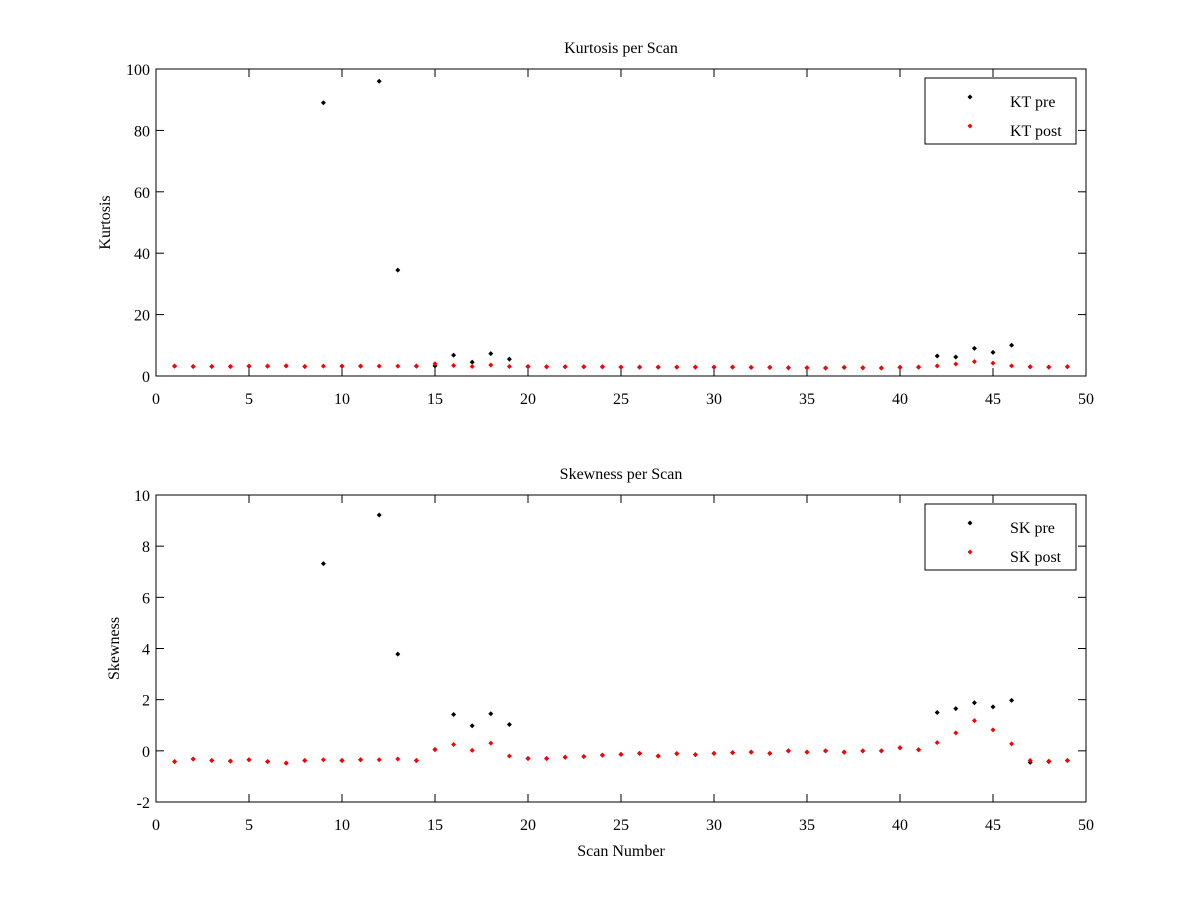 The height and width of the screenshot is (900, 1200). I want to click on skewness-x-tick-label: 5, so click(249, 825).